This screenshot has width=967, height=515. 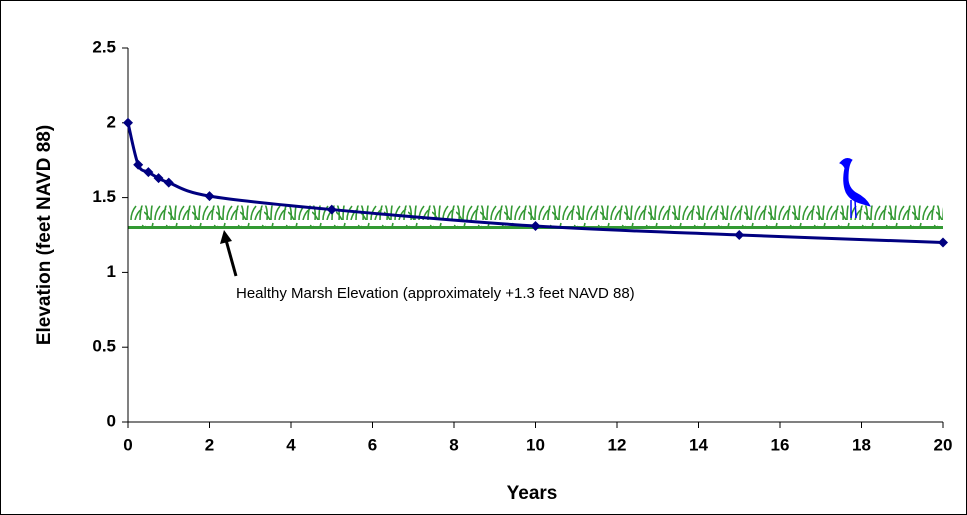 I want to click on x-tick-label: 10, so click(x=535, y=444).